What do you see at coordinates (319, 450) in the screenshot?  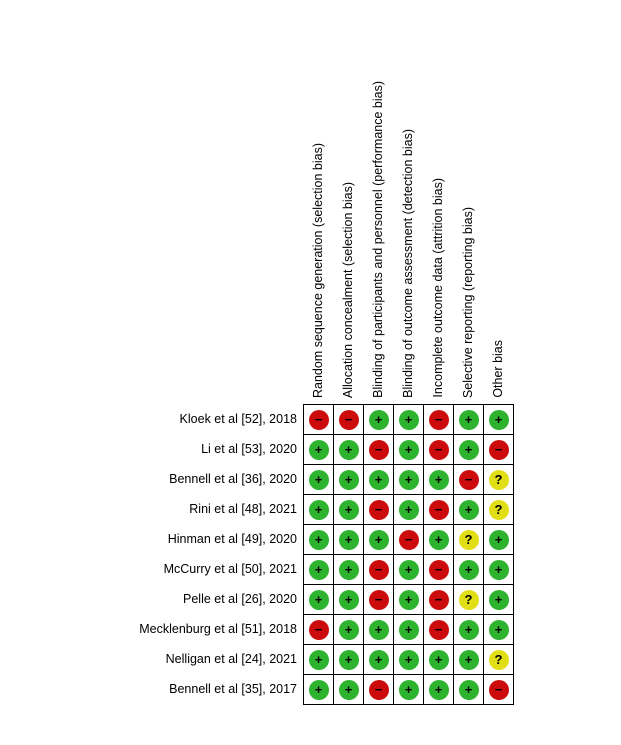 I see `rating-cell-r1-c0: +` at bounding box center [319, 450].